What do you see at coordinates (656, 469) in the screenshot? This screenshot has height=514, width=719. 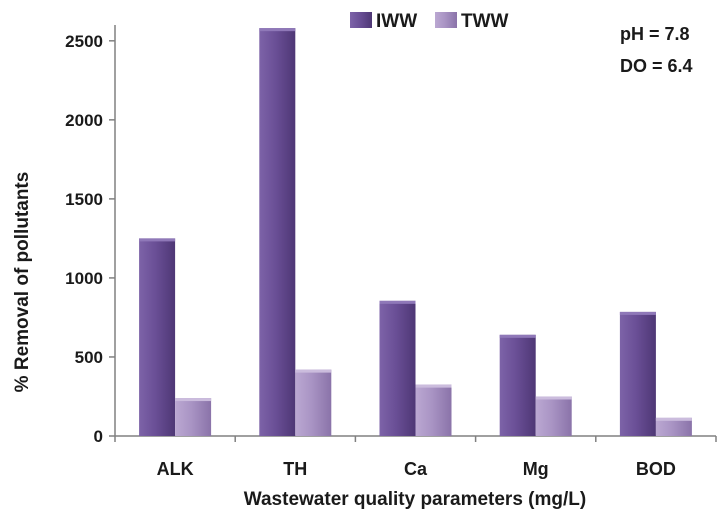 I see `x-tick-label: BOD` at bounding box center [656, 469].